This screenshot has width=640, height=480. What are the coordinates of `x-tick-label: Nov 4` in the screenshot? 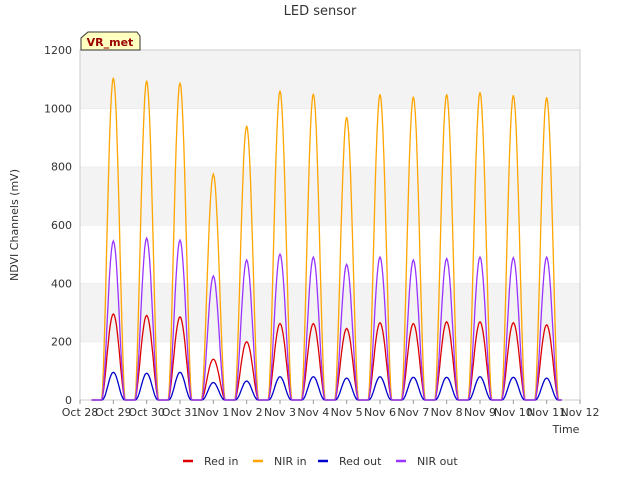 It's located at (313, 412).